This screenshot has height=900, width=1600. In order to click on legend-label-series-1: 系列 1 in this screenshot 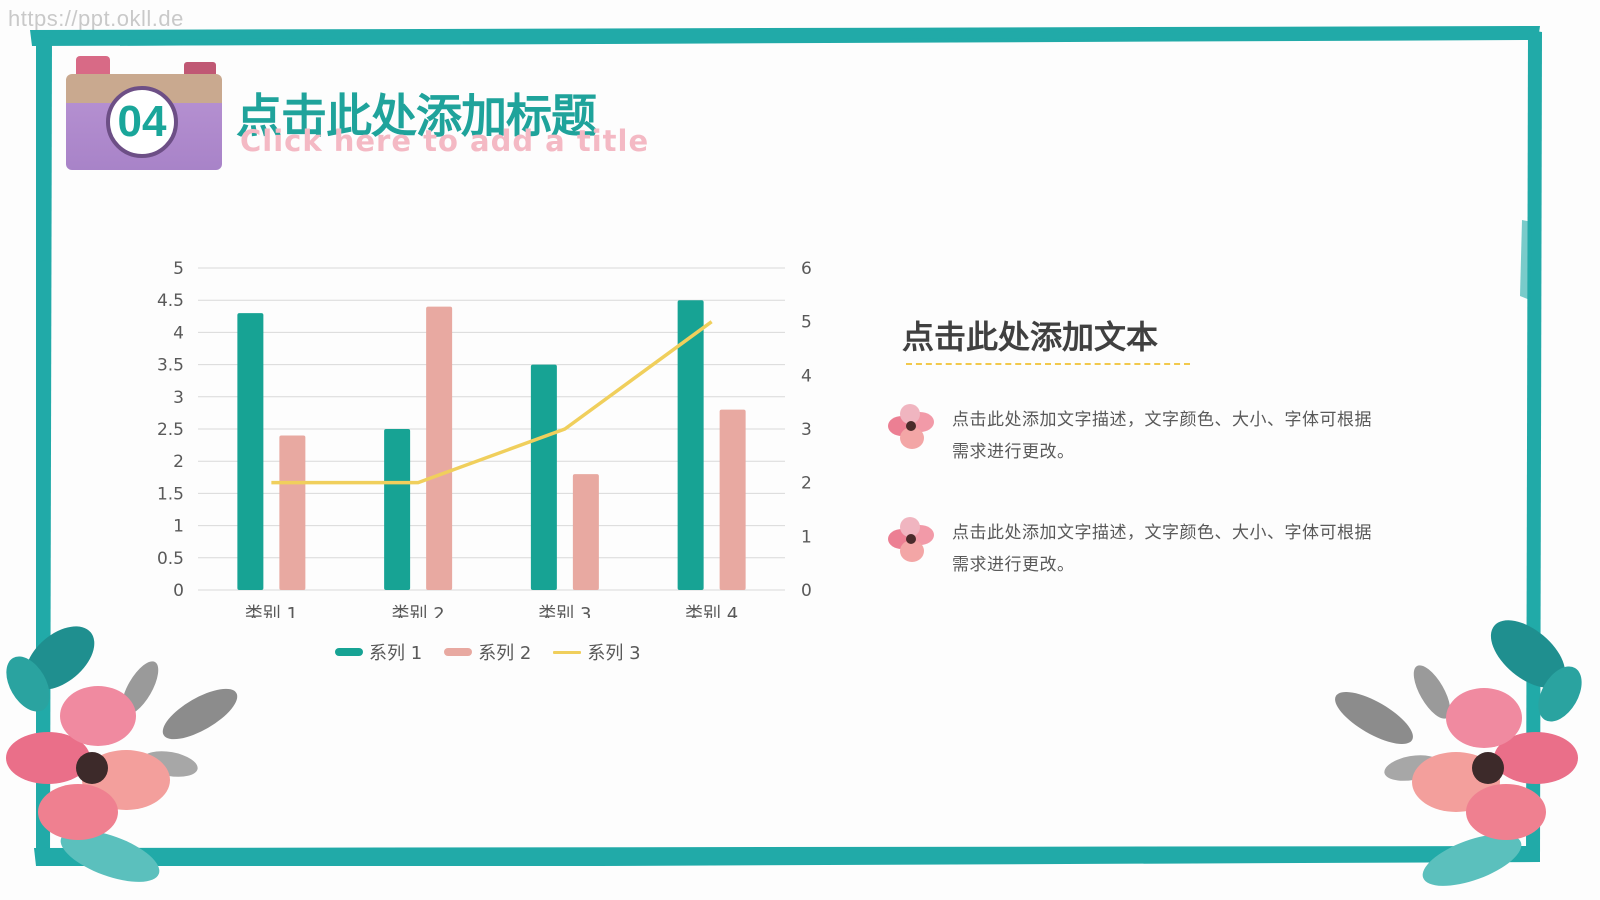, I will do `click(396, 653)`.